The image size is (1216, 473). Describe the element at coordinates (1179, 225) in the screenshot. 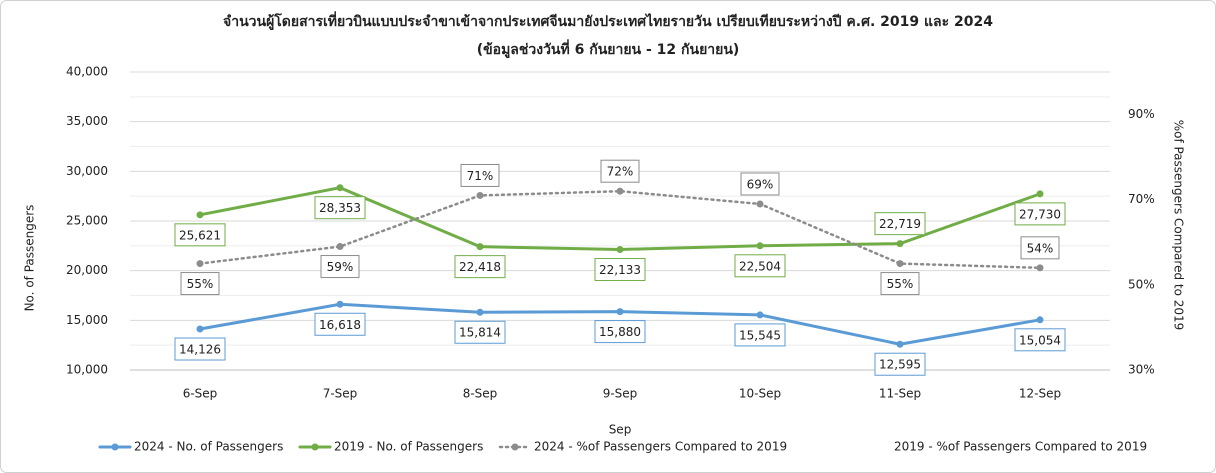

I see `y2-axis-title: %of Passengers Compared to 2019` at that location.